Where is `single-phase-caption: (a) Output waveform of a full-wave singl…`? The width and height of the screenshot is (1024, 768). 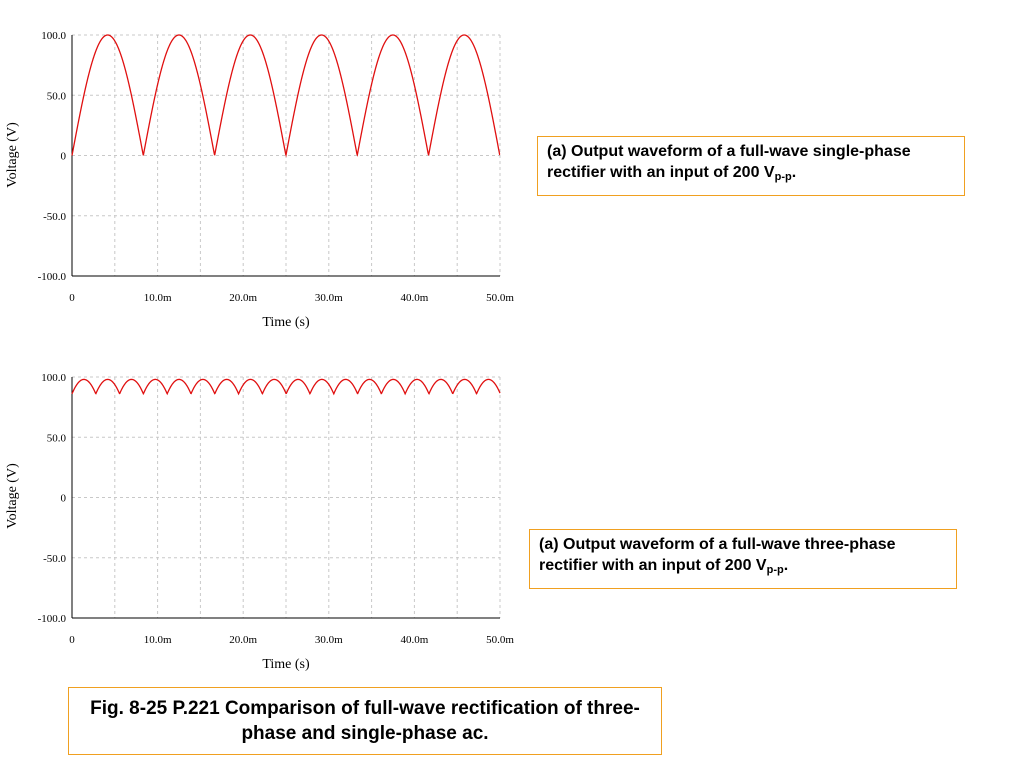
single-phase-caption: (a) Output waveform of a full-wave singl… is located at coordinates (751, 166).